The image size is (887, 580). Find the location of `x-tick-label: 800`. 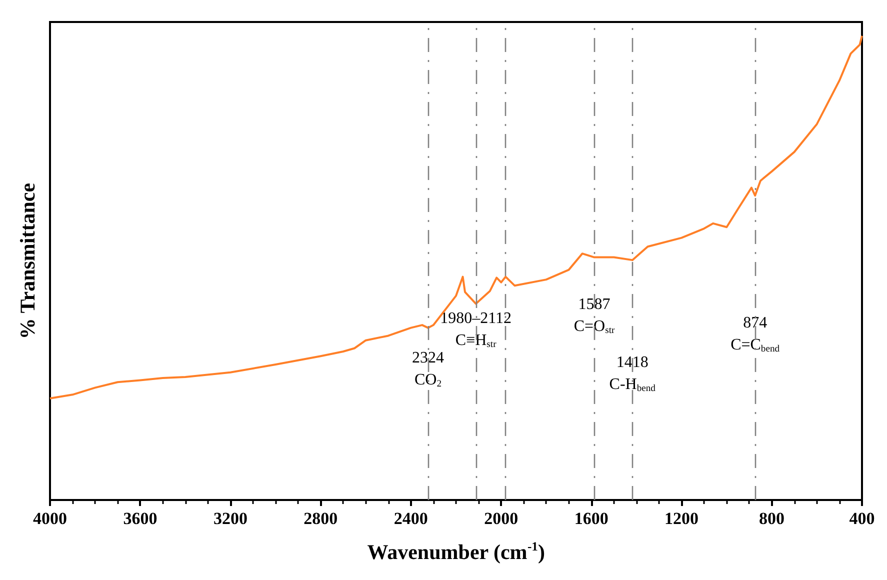

x-tick-label: 800 is located at coordinates (772, 518).